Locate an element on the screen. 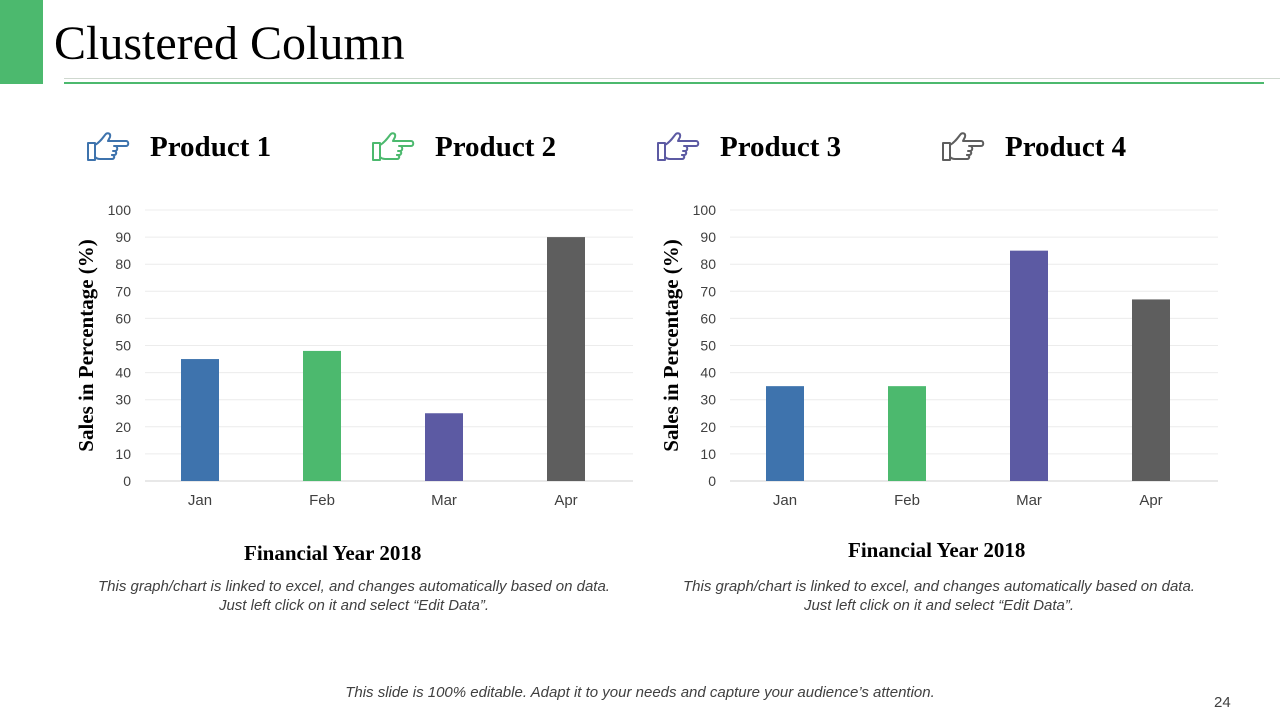 The image size is (1280, 720). title-divider is located at coordinates (672, 78).